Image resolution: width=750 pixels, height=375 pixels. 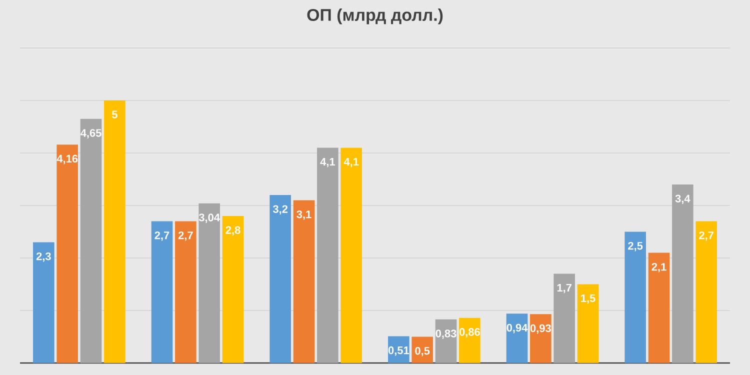 I want to click on data-label: 4,65, so click(x=91, y=133).